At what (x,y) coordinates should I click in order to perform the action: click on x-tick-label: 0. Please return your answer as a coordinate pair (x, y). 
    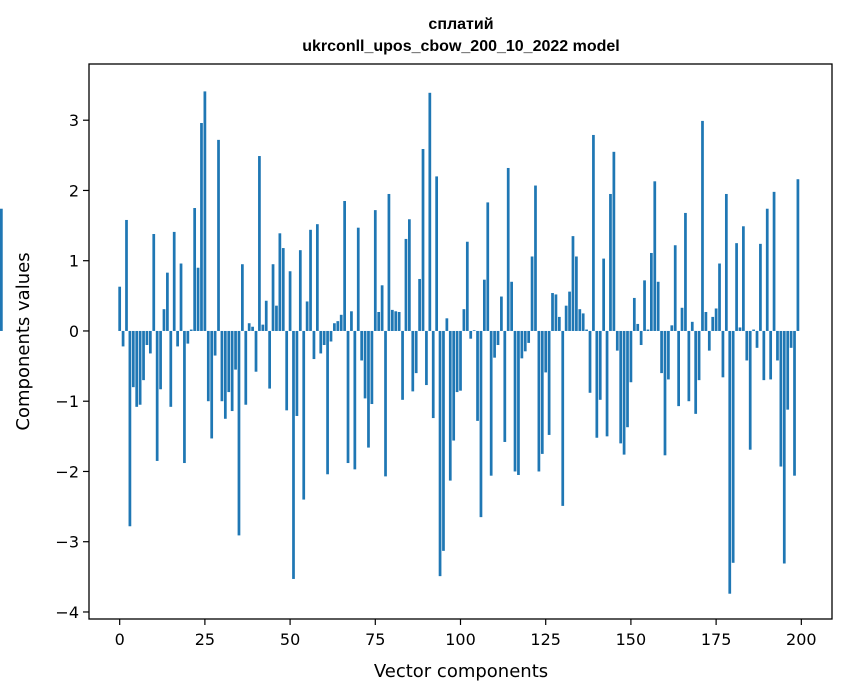
    Looking at the image, I should click on (120, 639).